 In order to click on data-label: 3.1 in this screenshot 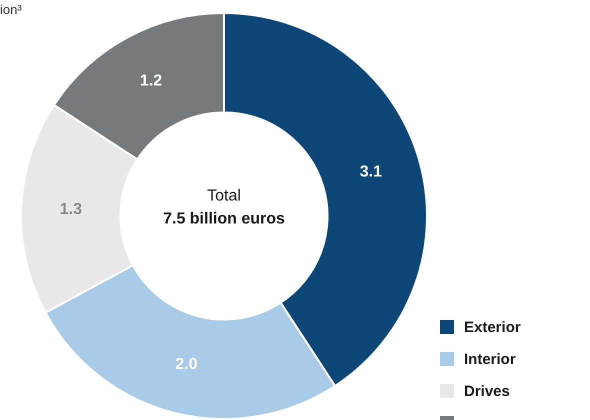, I will do `click(371, 172)`.